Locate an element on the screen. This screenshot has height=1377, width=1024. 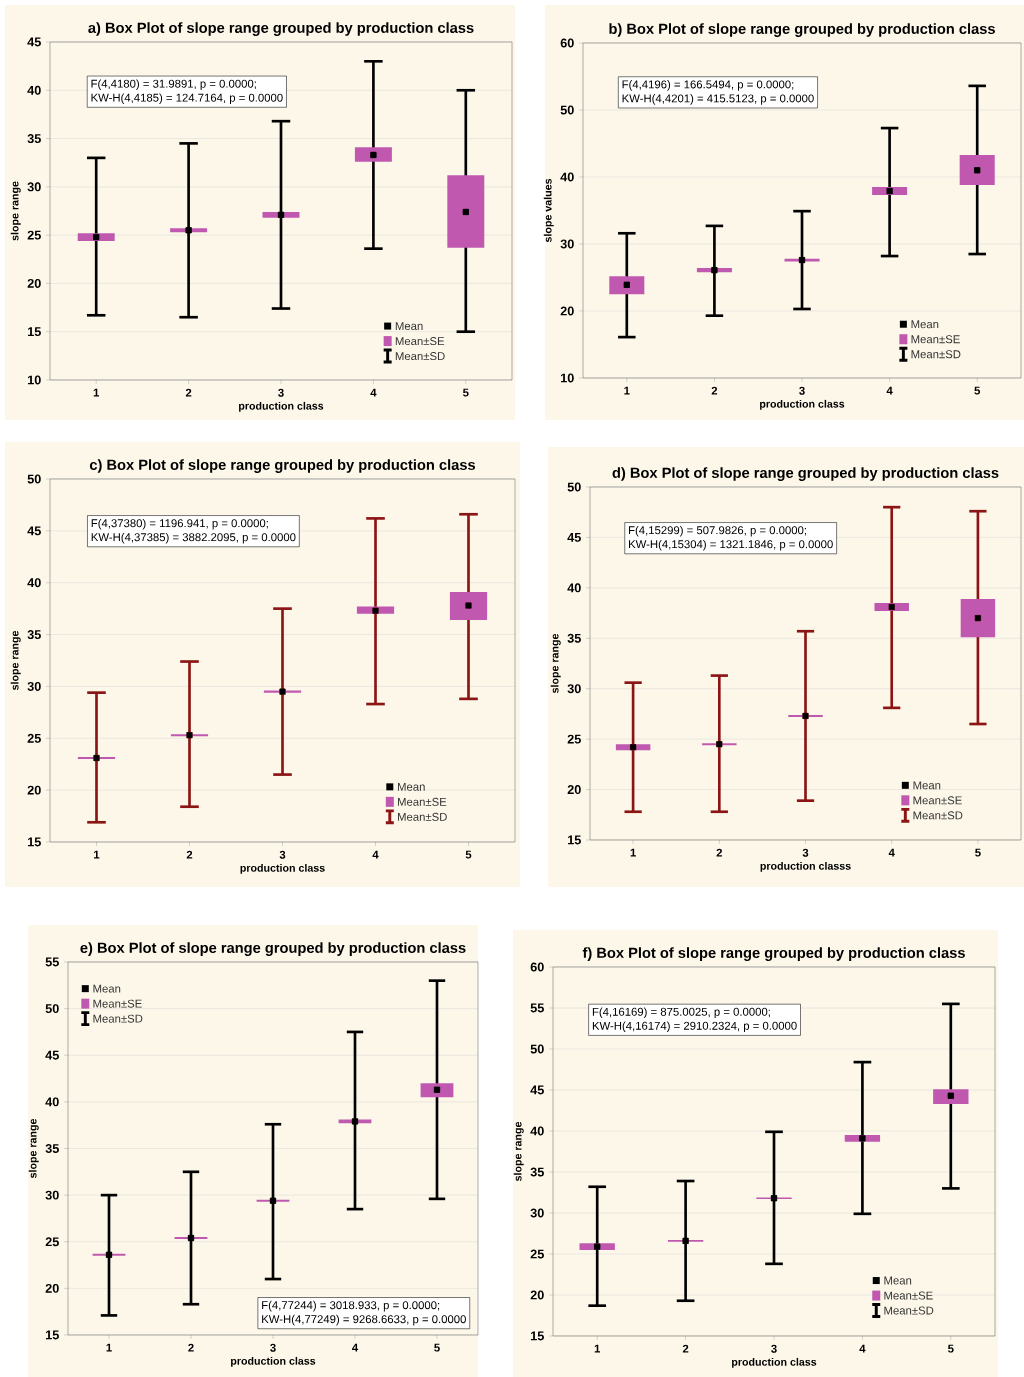
y-axis-title: slope values is located at coordinates (548, 210).